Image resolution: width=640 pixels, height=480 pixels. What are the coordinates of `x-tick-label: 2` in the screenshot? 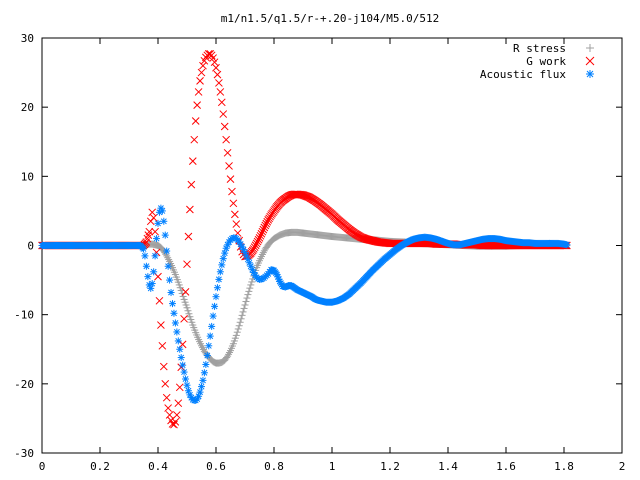 It's located at (622, 466).